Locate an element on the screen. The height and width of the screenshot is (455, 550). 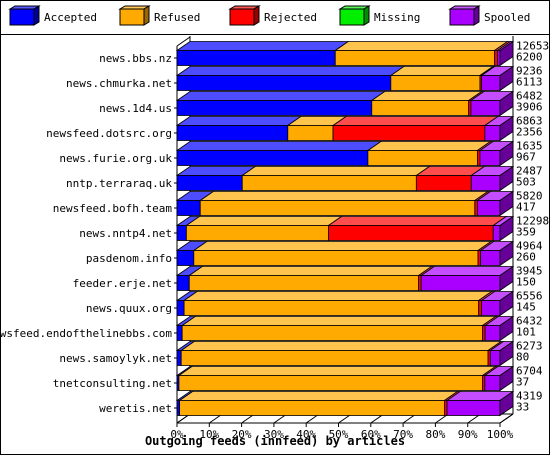
offered-label: 6432 is located at coordinates (529, 321).